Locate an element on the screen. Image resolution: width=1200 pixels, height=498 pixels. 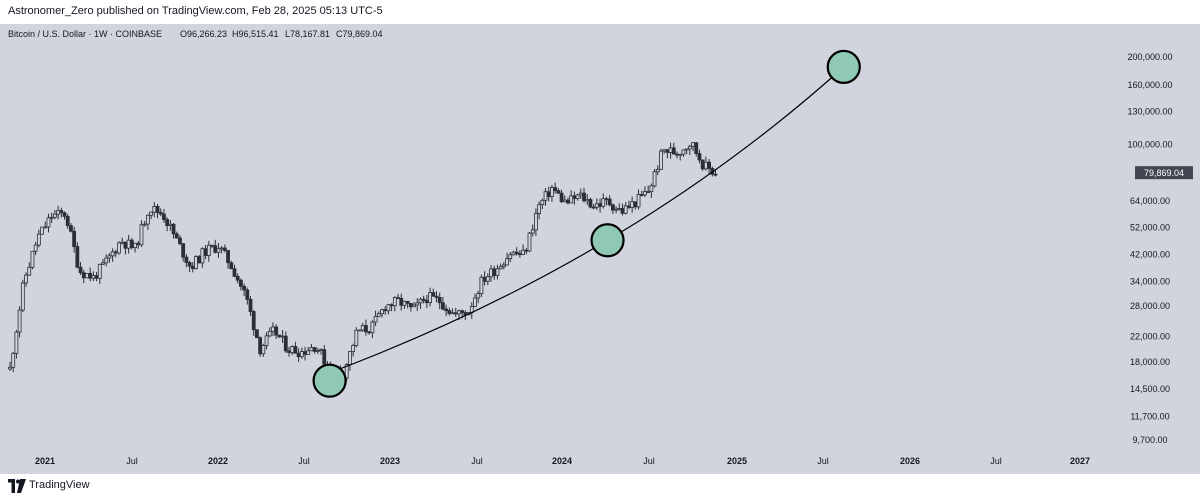
time-tick-label: 2021 is located at coordinates (45, 461).